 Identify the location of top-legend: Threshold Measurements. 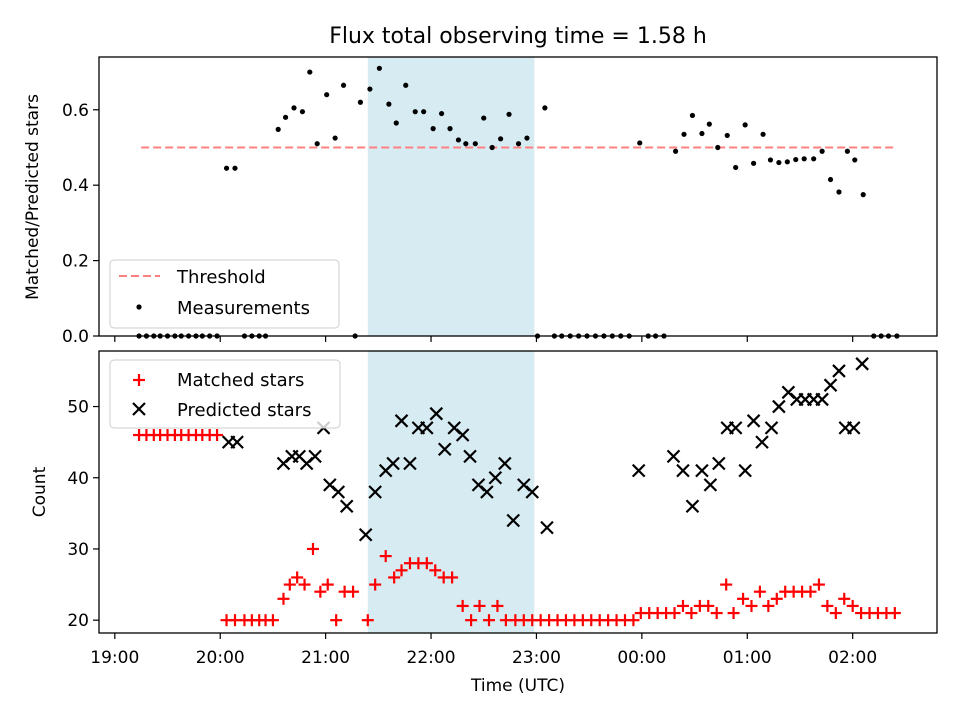
(224, 294).